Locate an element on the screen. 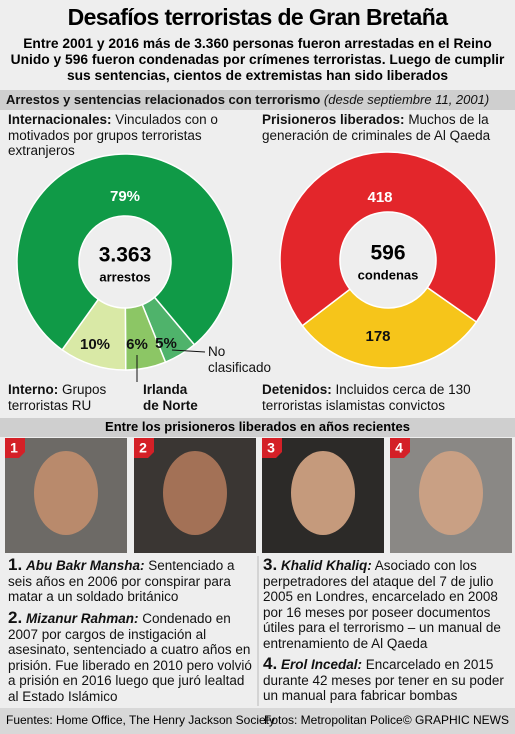 This screenshot has height=734, width=515. center-label: condenas is located at coordinates (388, 274).